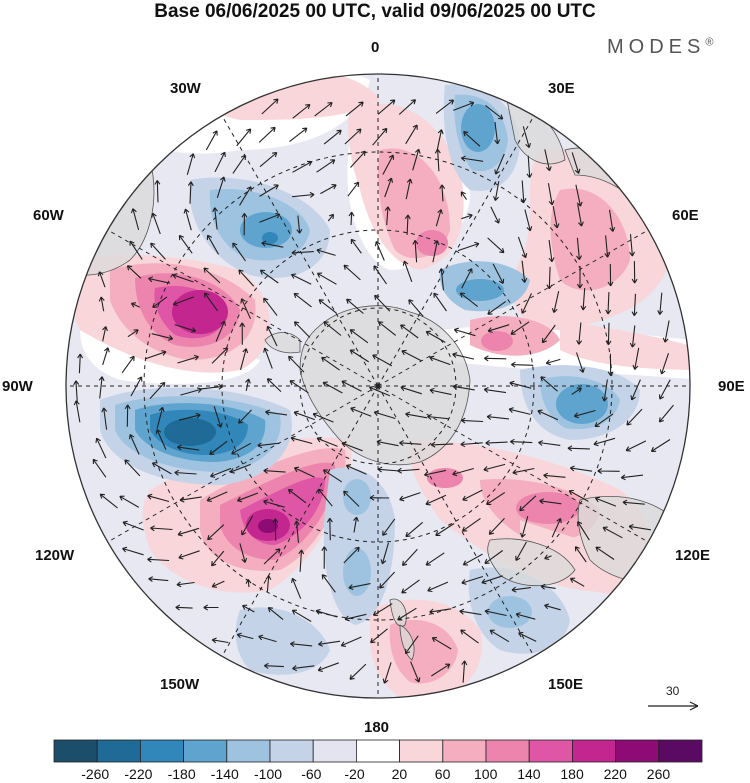  I want to click on antarctica, so click(385, 385).